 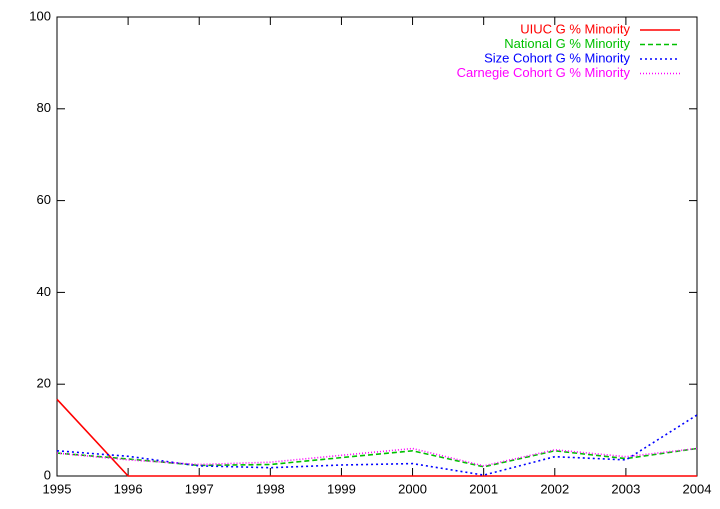 I want to click on legend-label: UIUC G % Minority, so click(x=575, y=28).